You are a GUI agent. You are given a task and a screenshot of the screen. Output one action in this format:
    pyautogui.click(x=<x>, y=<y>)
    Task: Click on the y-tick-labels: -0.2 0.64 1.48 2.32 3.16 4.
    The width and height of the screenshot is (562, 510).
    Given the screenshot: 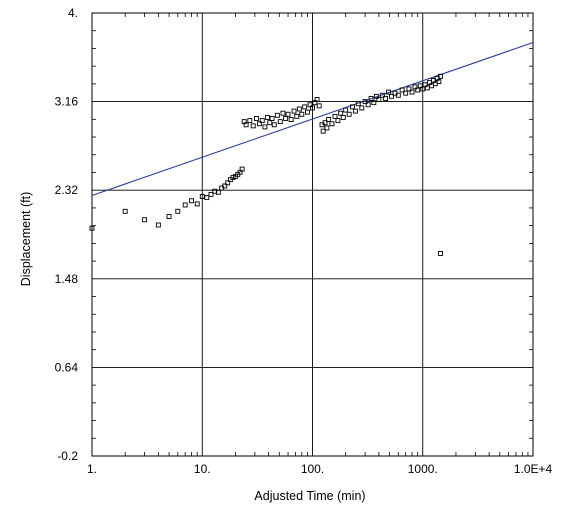 What is the action you would take?
    pyautogui.click(x=67, y=234)
    